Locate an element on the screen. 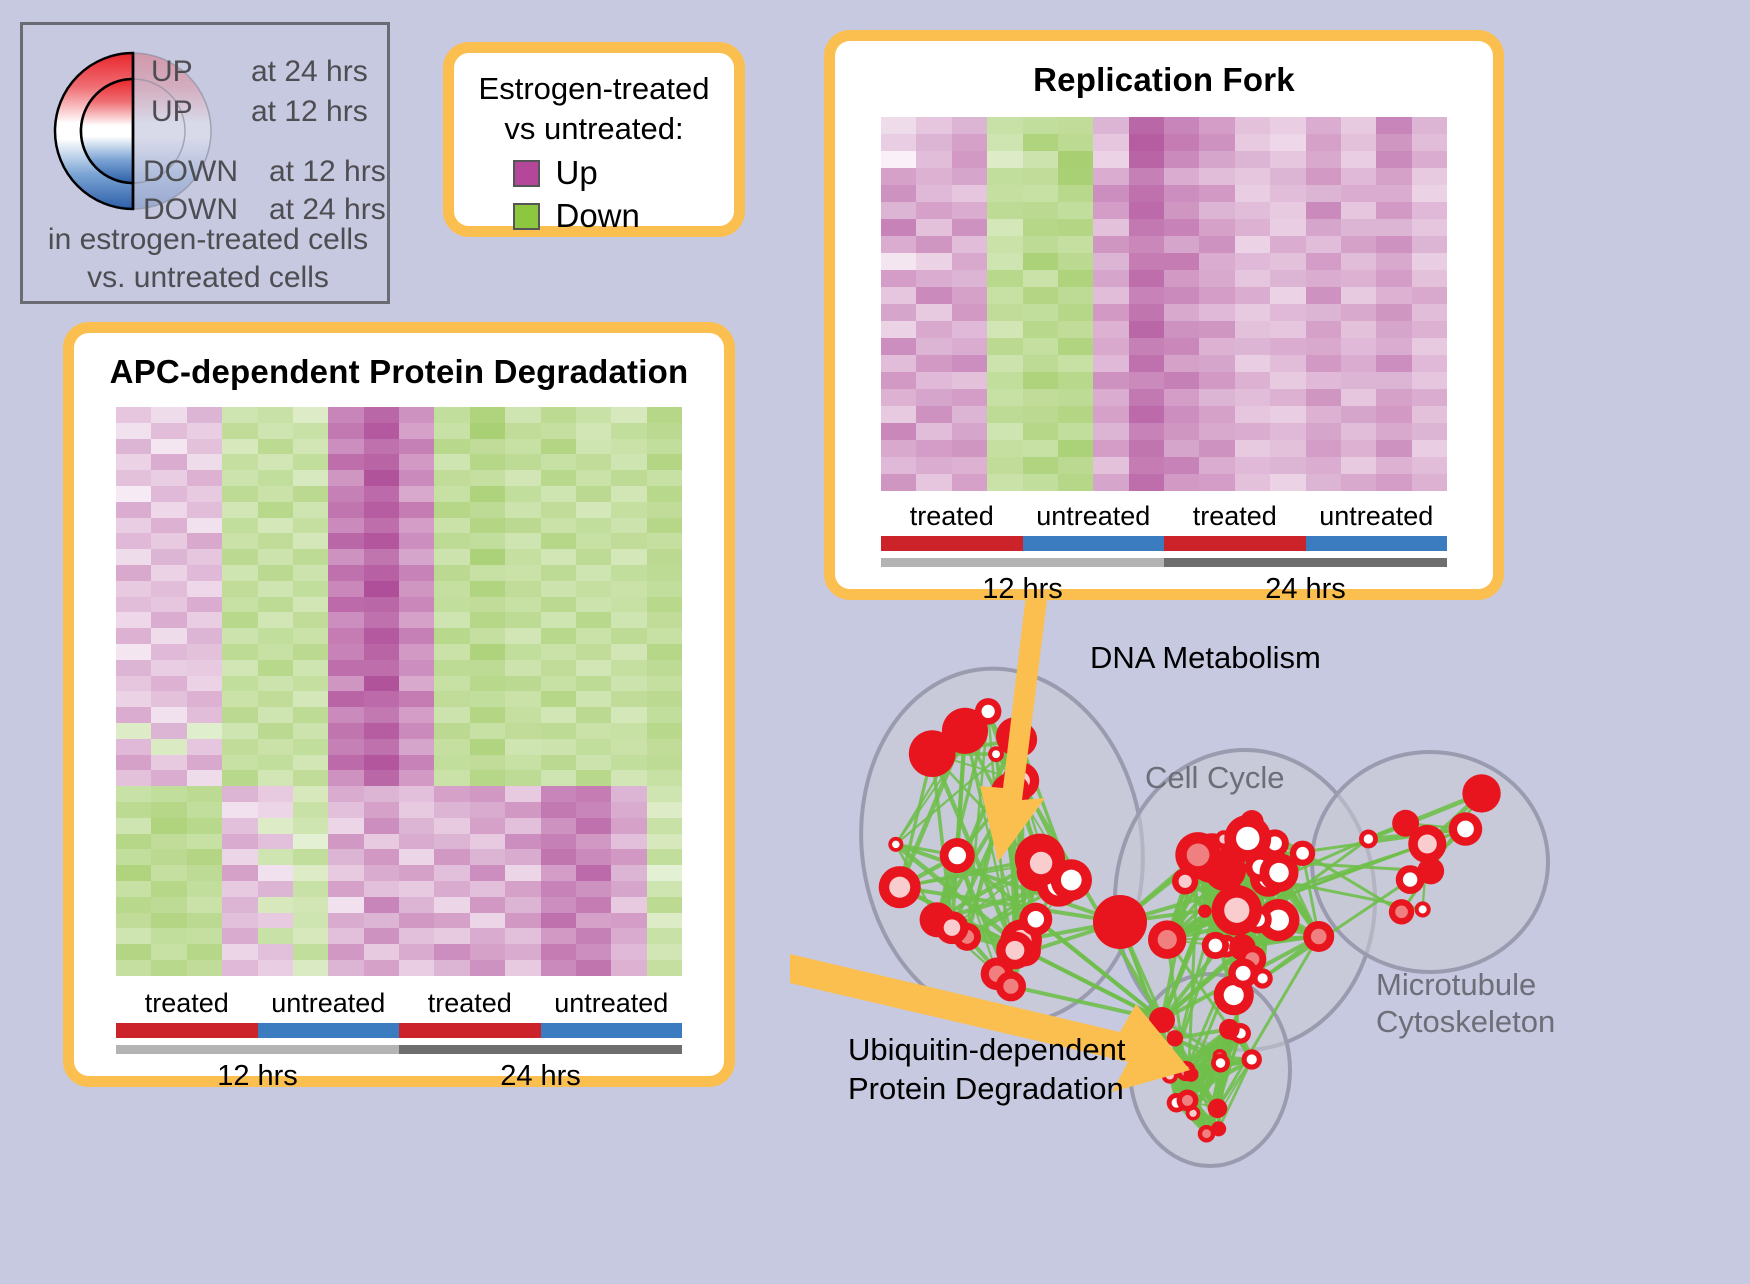  legend-title-line2: vs untreated: is located at coordinates (594, 129).